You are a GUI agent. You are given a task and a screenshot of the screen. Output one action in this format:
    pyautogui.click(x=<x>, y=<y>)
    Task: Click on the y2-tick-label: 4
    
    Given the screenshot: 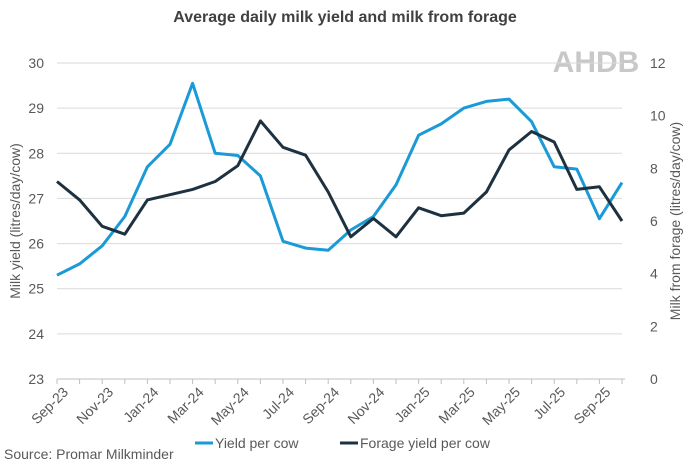 What is the action you would take?
    pyautogui.click(x=654, y=274)
    